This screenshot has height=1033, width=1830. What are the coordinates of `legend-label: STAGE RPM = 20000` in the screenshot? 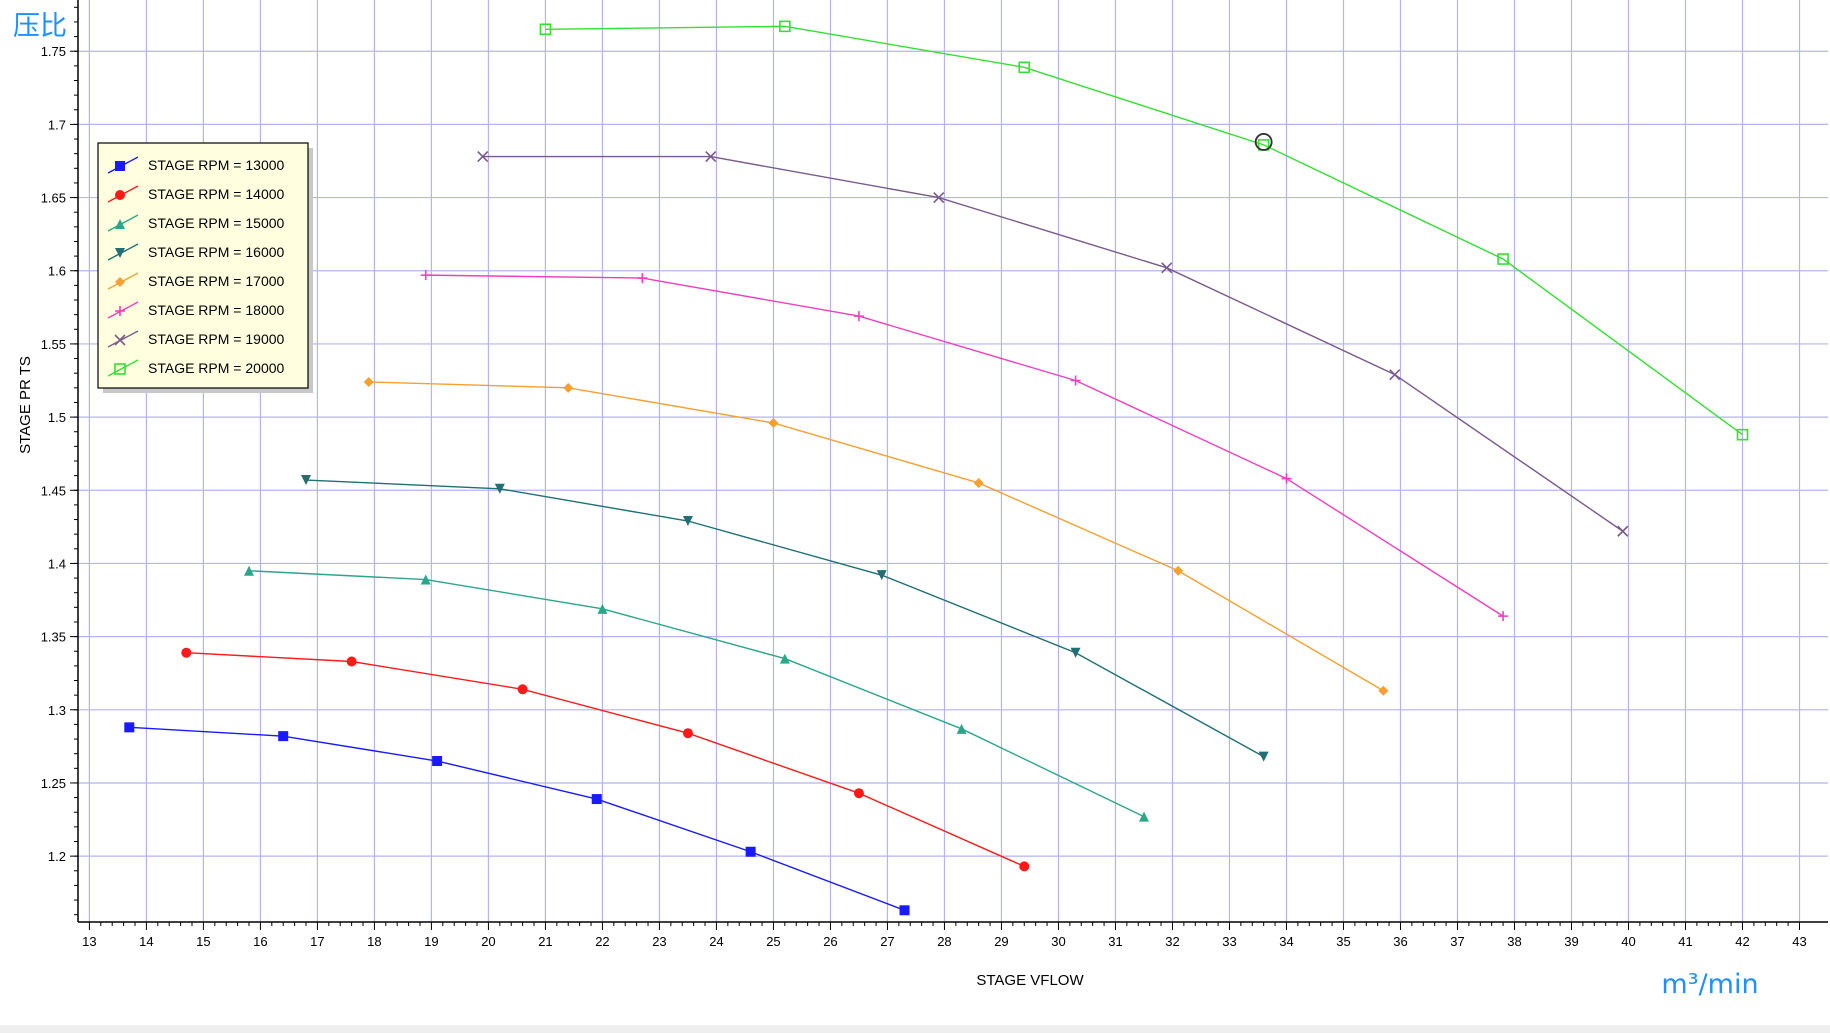 It's located at (216, 368).